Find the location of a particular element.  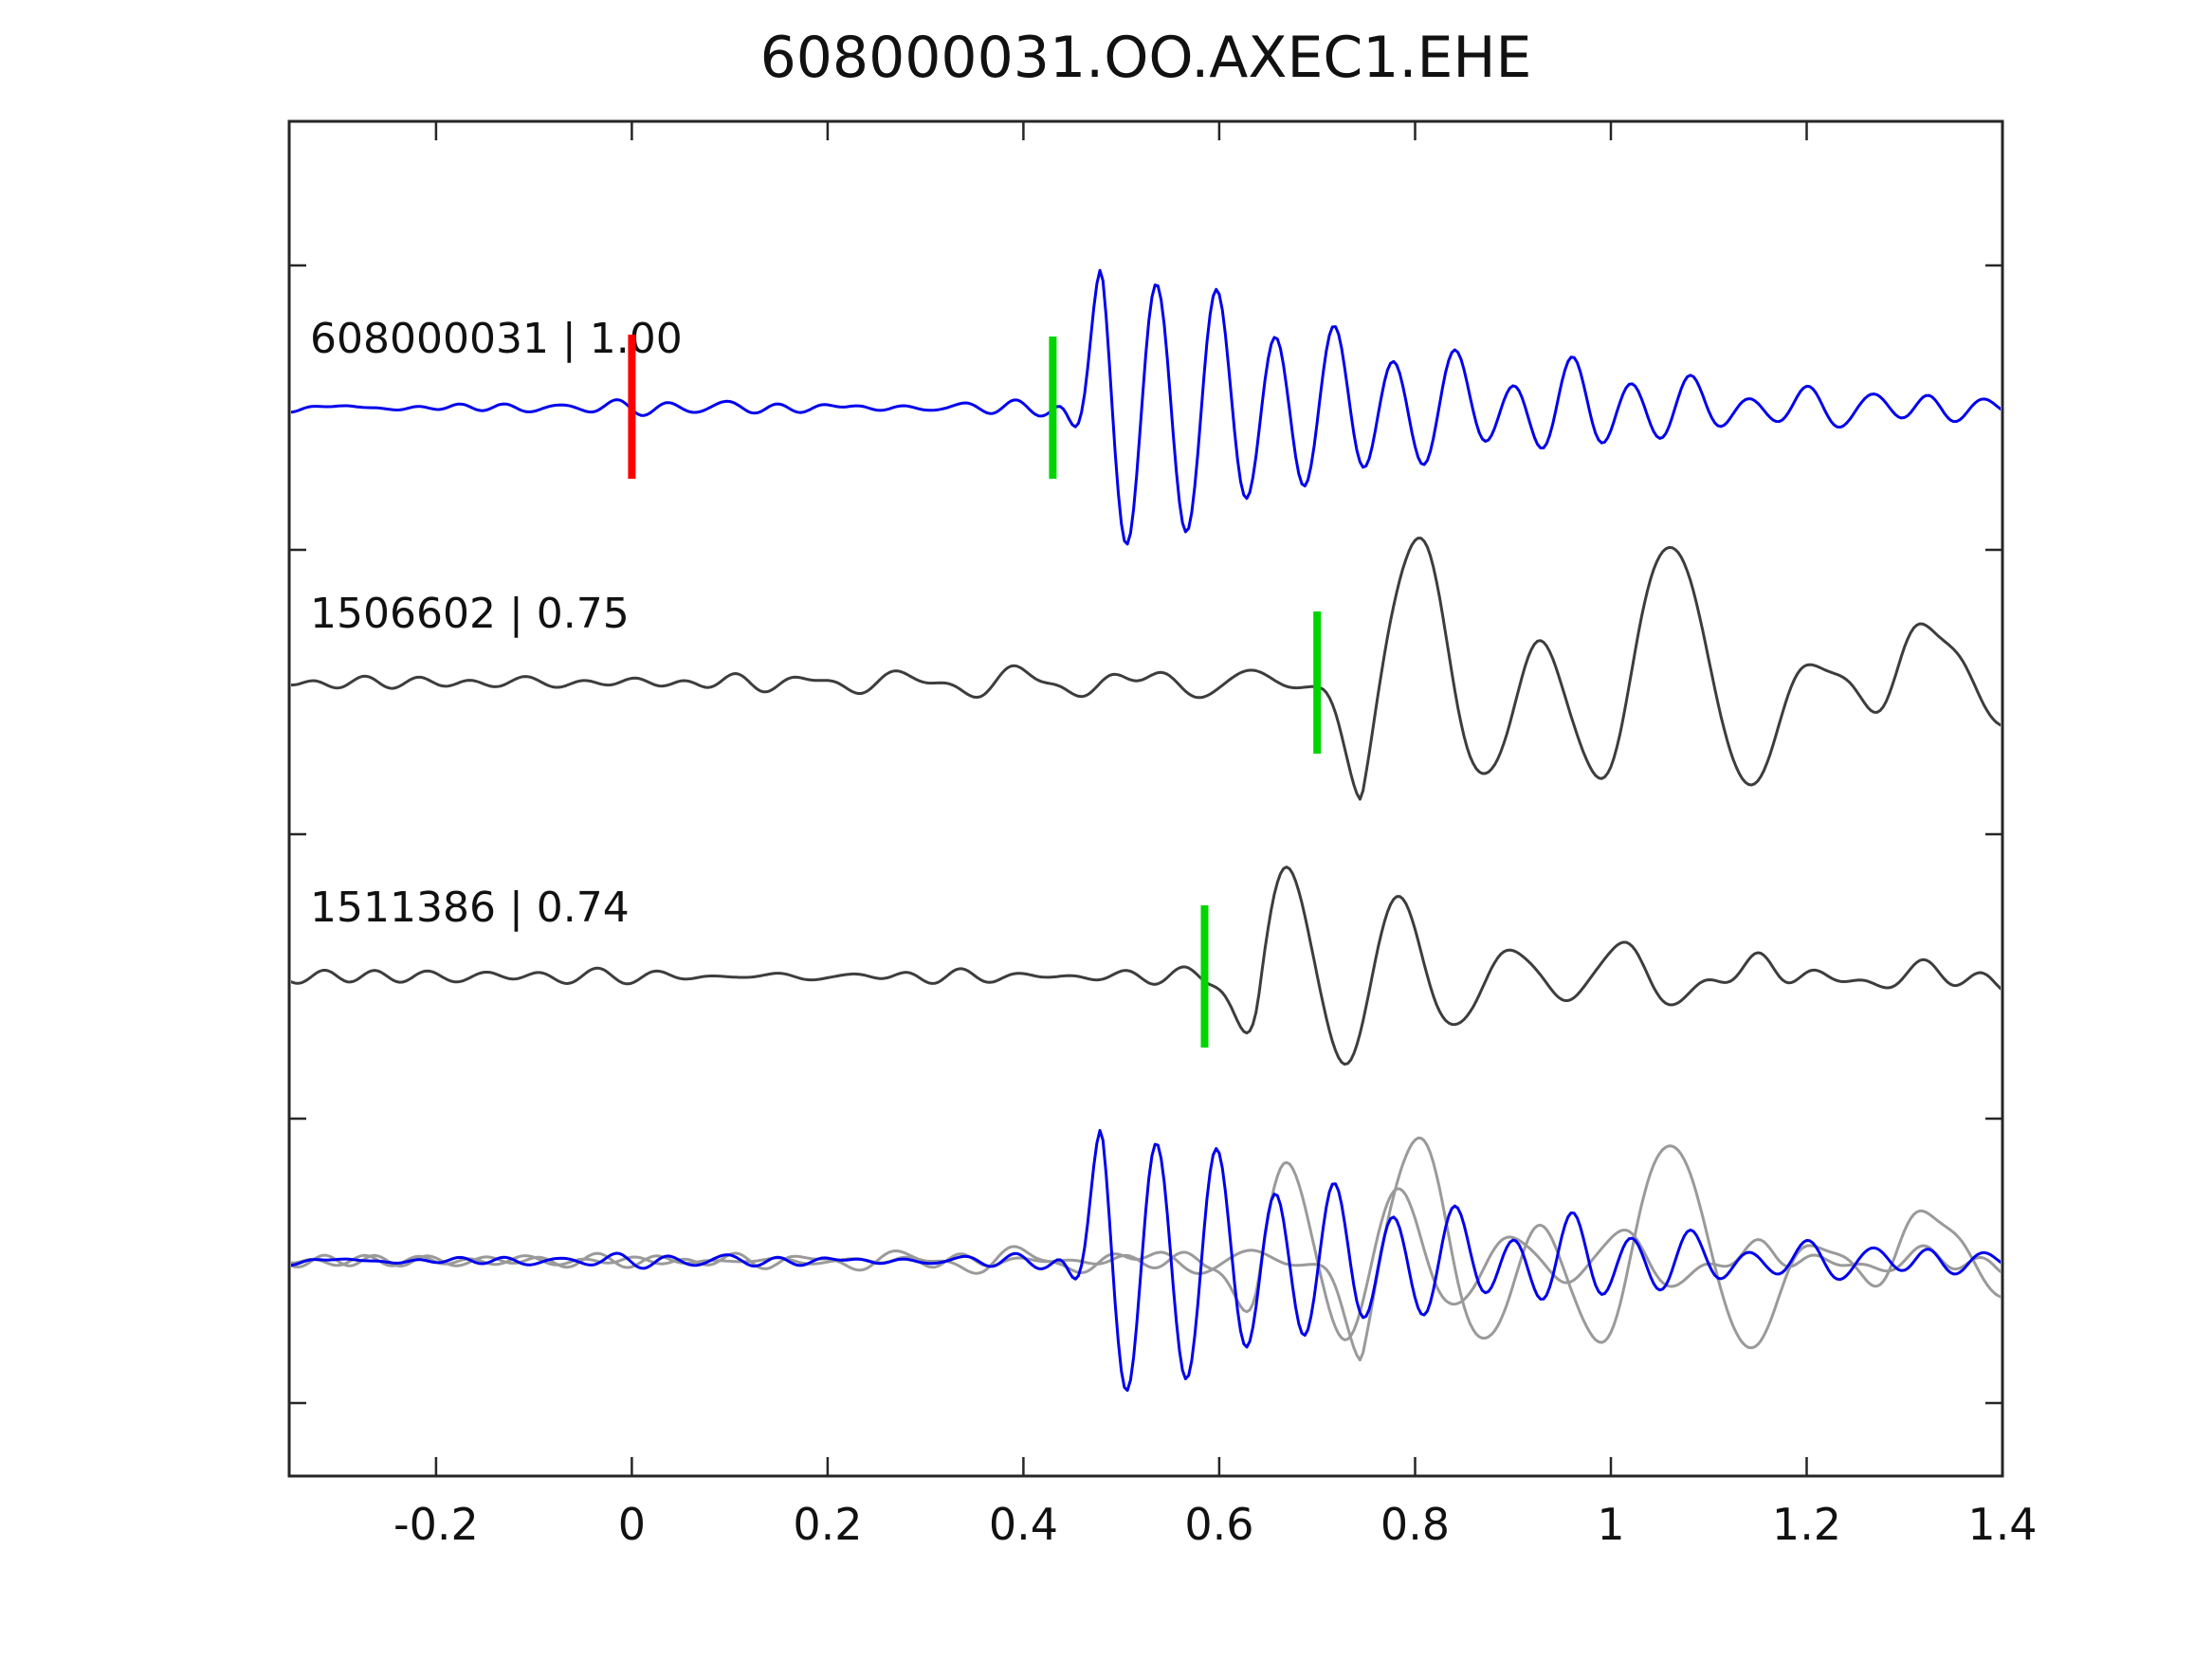

x-tick-label: 0.2 is located at coordinates (827, 1524).